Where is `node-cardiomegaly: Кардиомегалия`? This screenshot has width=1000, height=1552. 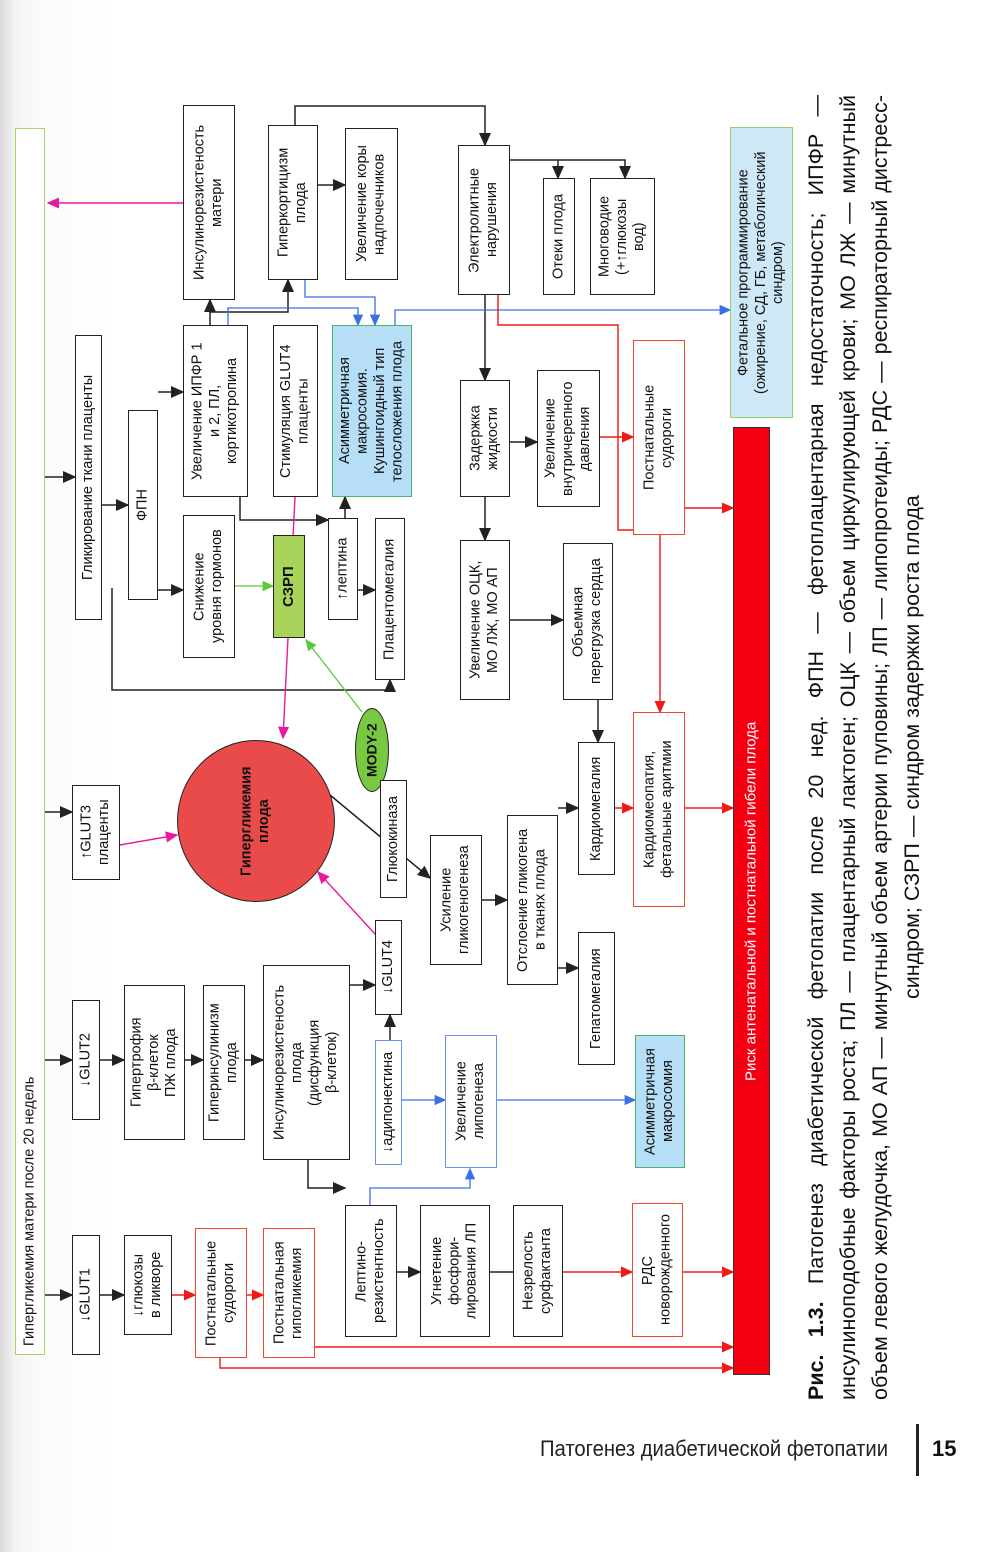 node-cardiomegaly: Кардиомегалия is located at coordinates (596, 808).